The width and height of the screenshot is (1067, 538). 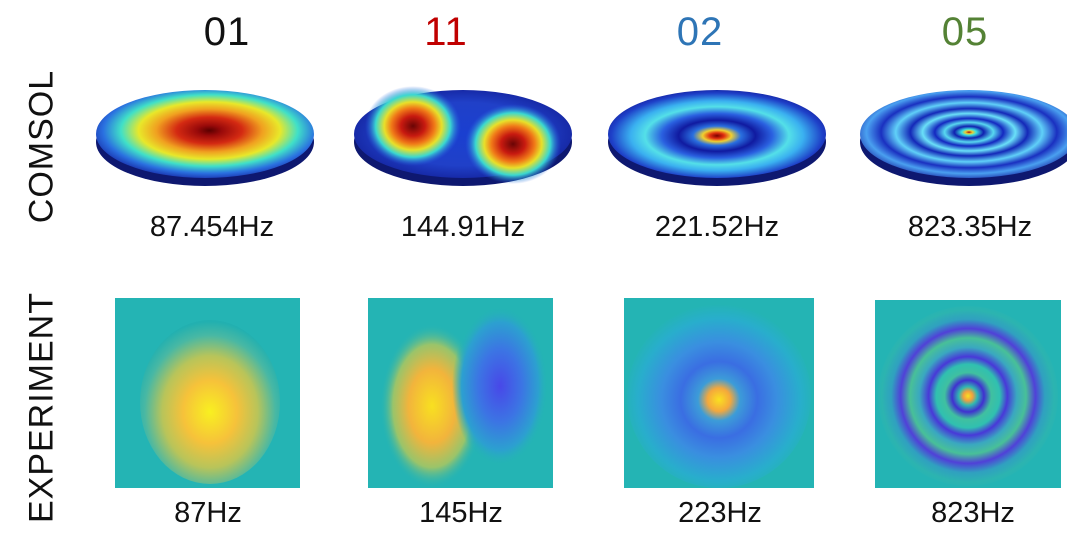 I want to click on comsol-freq-05: 823.35Hz, so click(x=970, y=227).